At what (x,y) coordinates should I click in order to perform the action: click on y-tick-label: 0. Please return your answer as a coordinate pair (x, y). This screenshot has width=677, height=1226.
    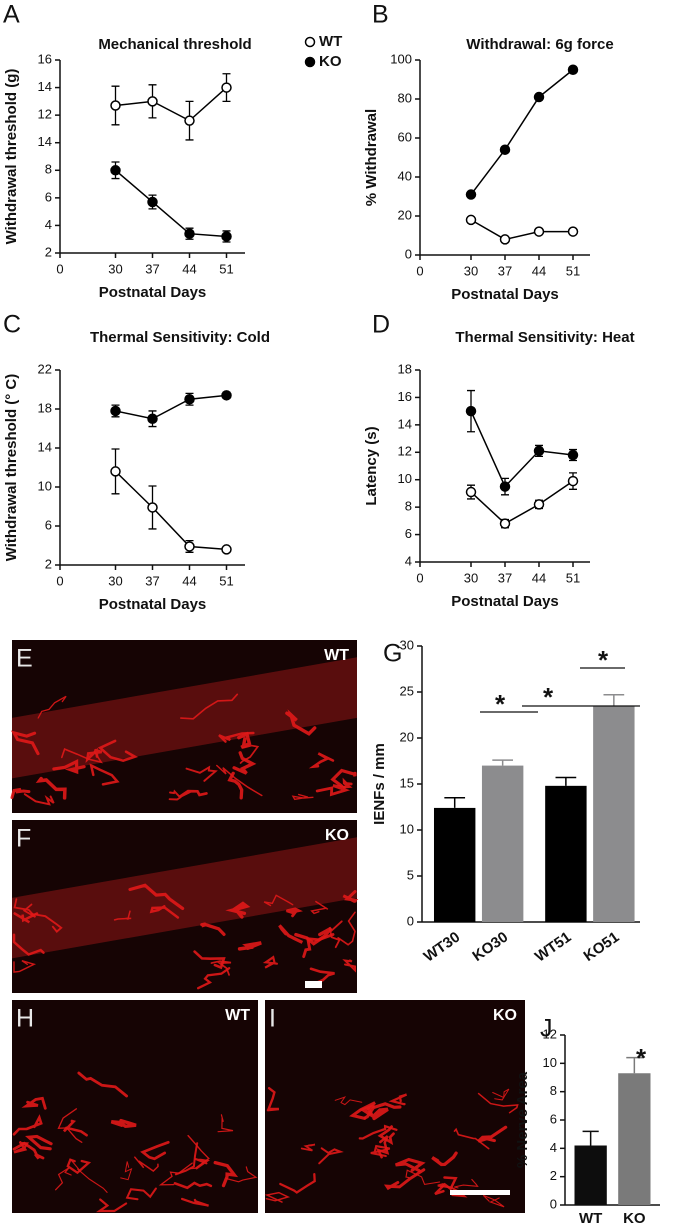
    Looking at the image, I should click on (408, 253).